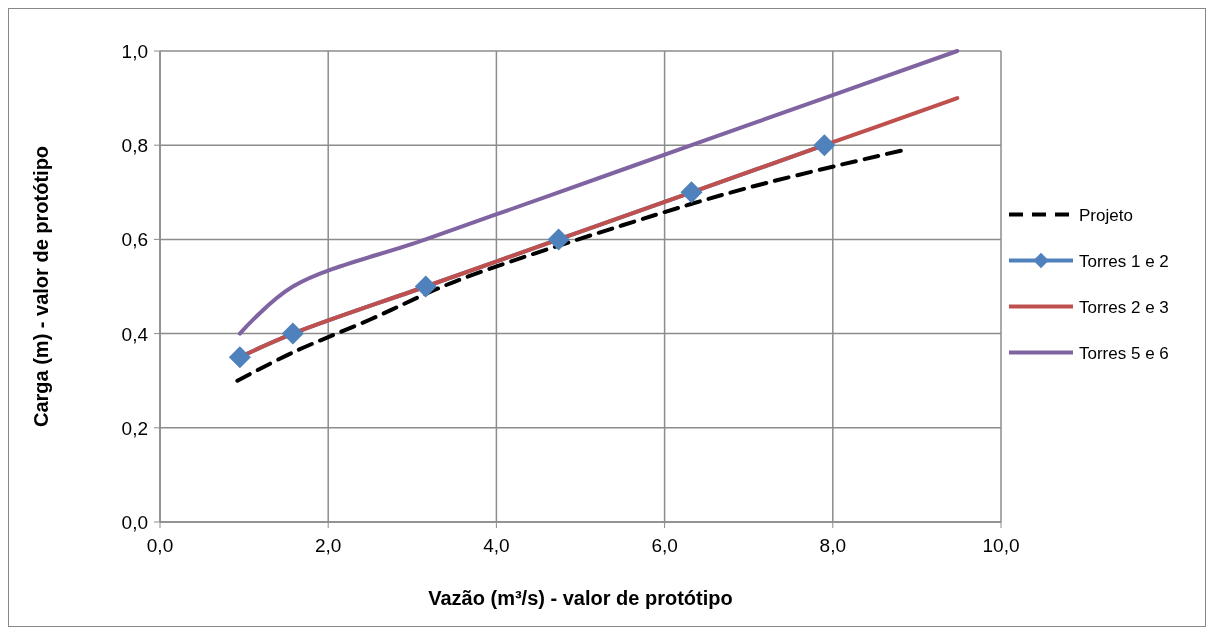  Describe the element at coordinates (1124, 353) in the screenshot. I see `legend-label: Torres 5 e 6` at that location.